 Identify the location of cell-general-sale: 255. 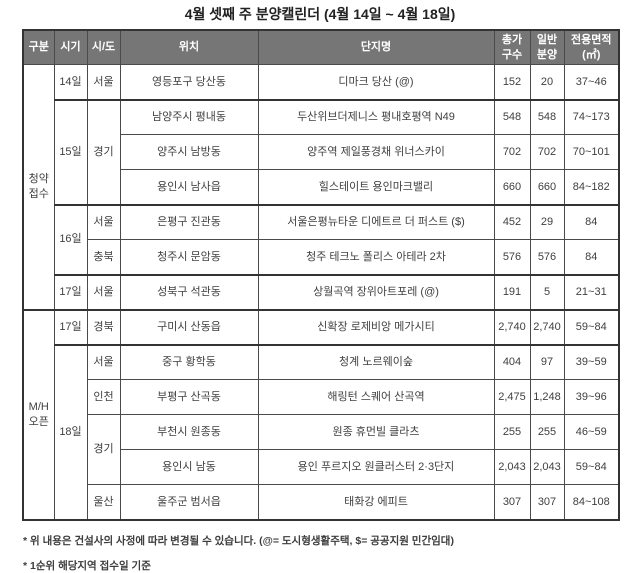
(547, 432).